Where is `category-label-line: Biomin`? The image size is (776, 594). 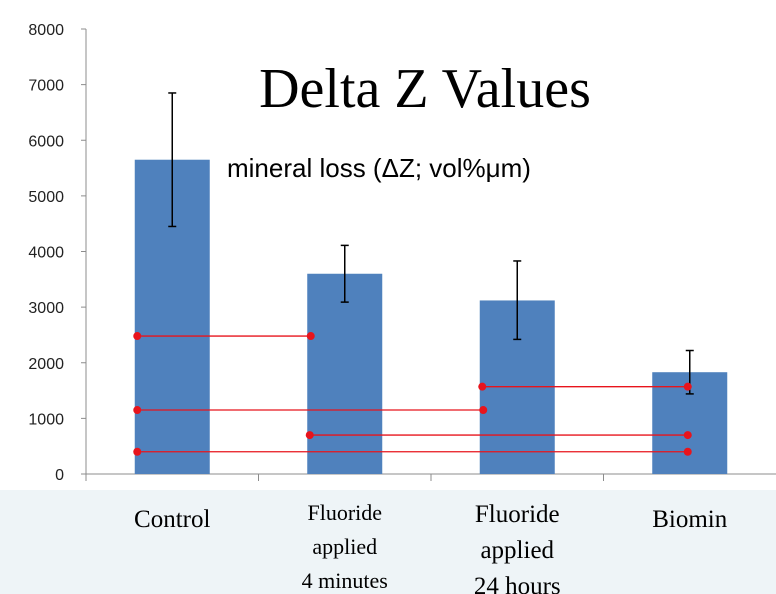 category-label-line: Biomin is located at coordinates (690, 519).